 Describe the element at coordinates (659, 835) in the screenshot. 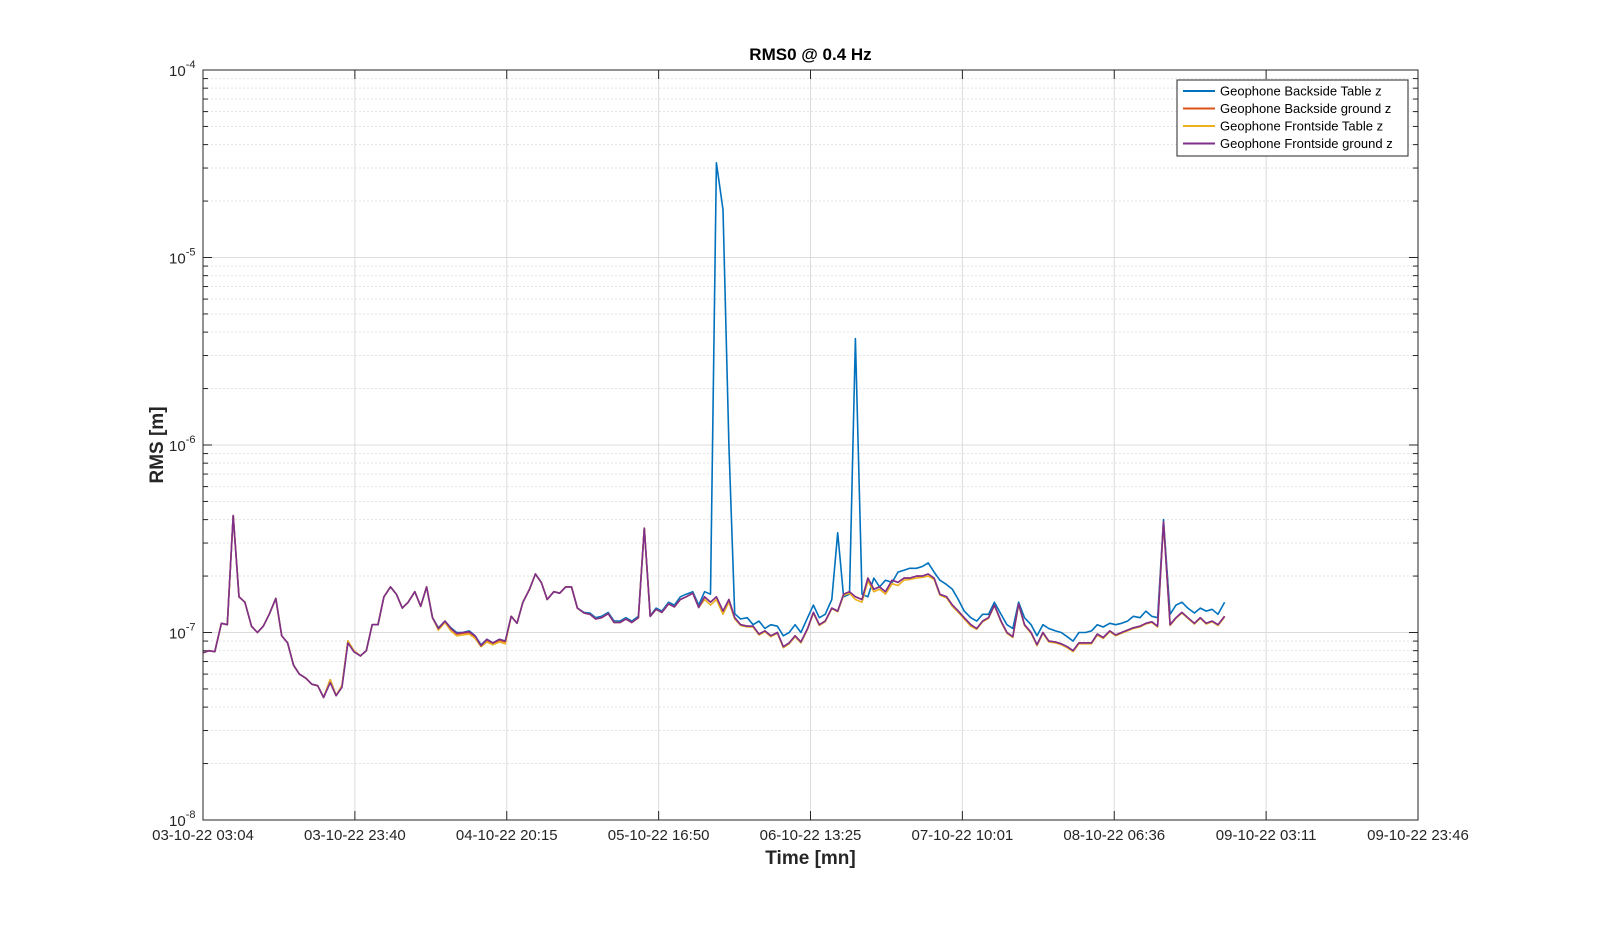

I see `x-tick-label: 05-10-22 16:50` at that location.